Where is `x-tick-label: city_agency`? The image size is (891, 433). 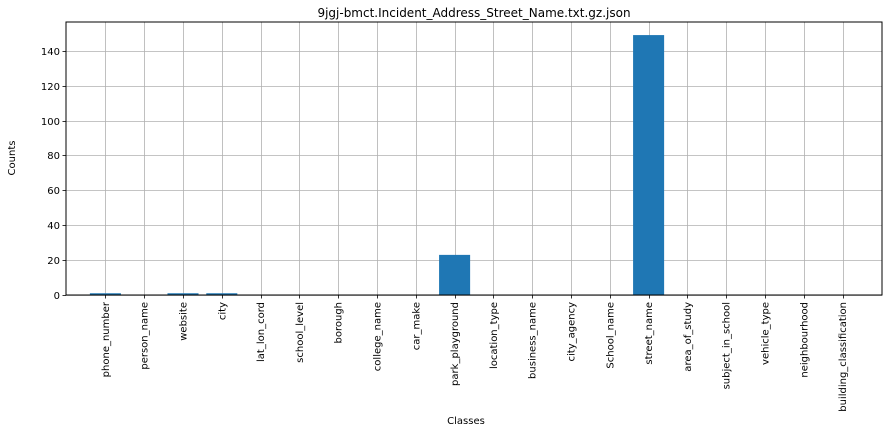
x-tick-label: city_agency is located at coordinates (572, 332).